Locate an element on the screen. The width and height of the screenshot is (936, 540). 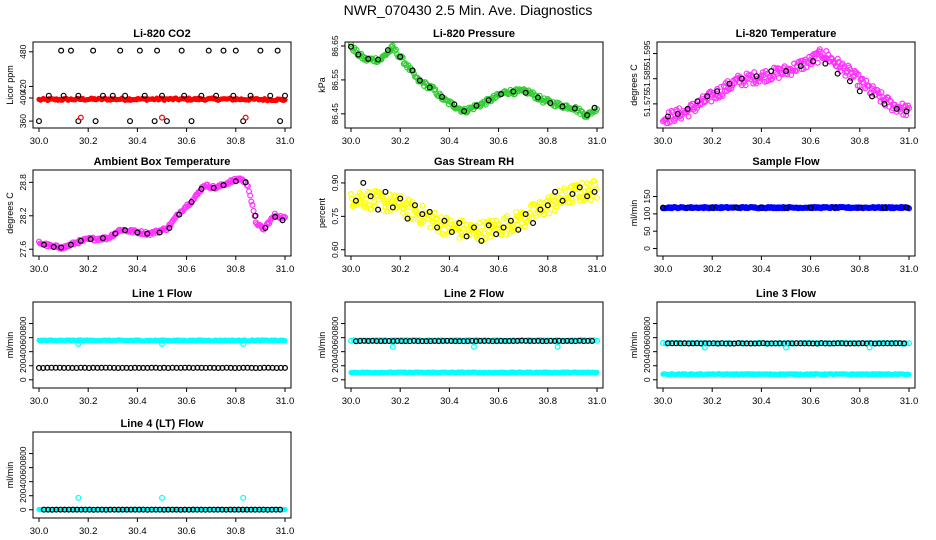
chart-title: Ambient Box Temperature is located at coordinates (162, 162).